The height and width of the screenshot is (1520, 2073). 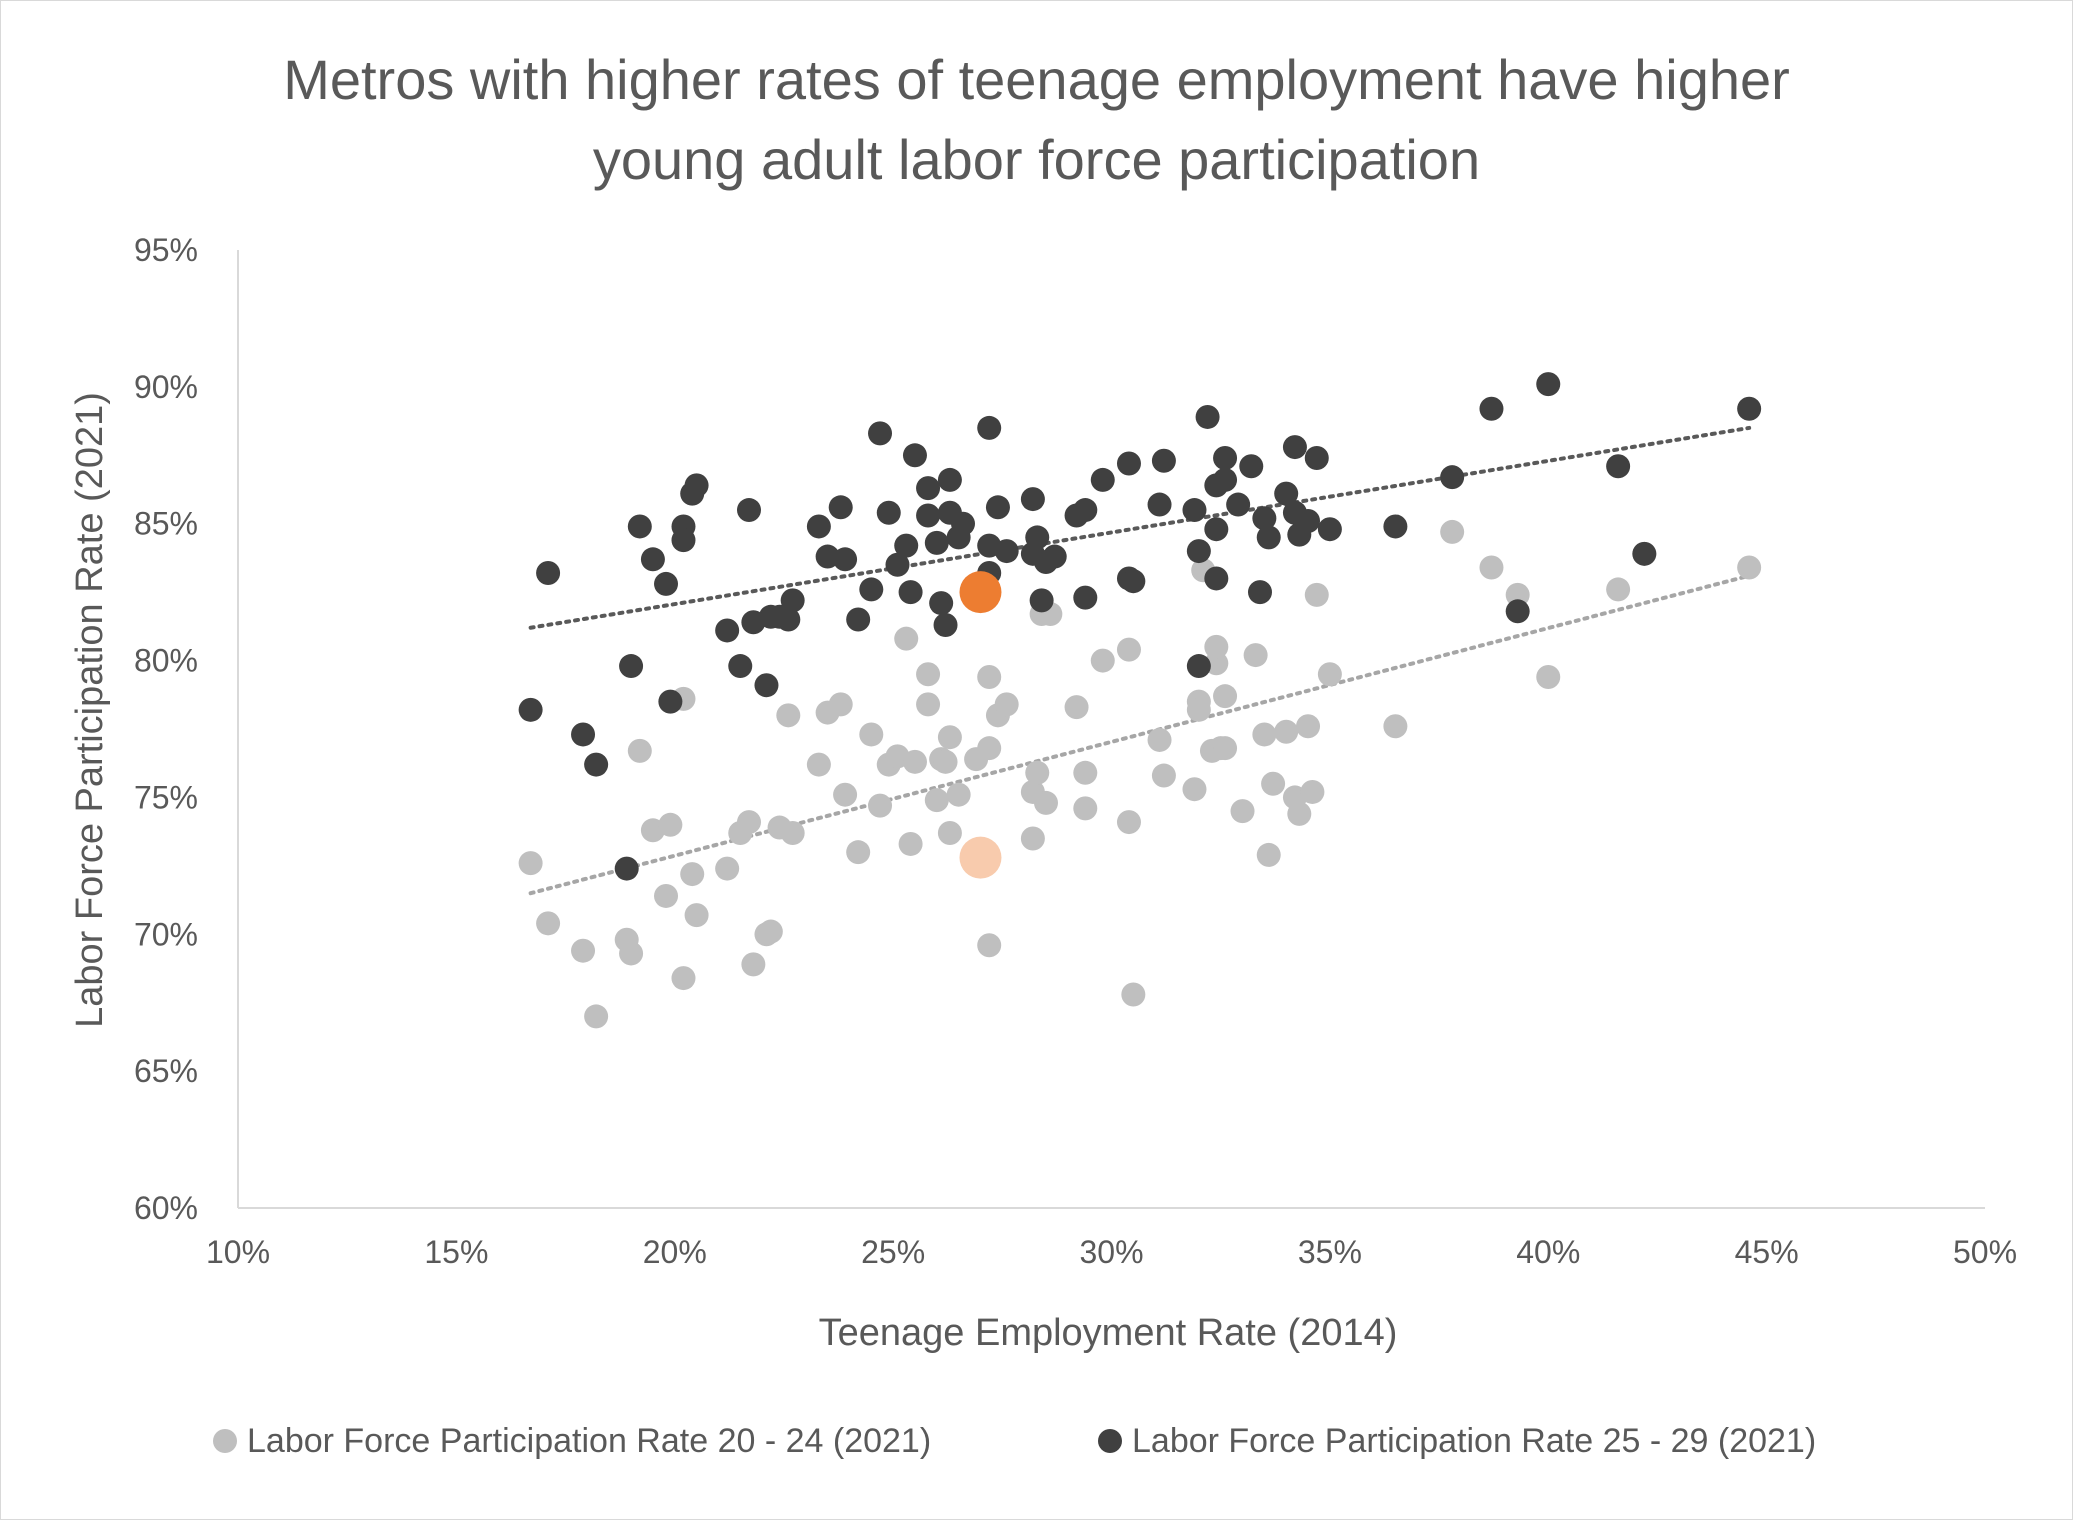 I want to click on x-tick-label: 50%, so click(x=1985, y=1252).